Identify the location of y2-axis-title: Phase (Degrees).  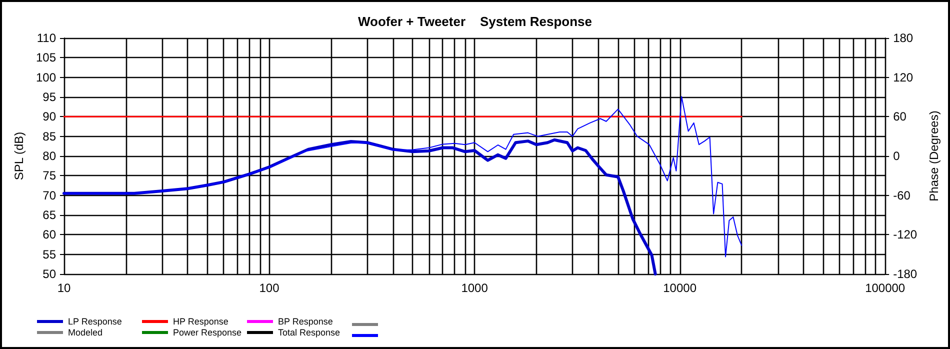
(934, 156).